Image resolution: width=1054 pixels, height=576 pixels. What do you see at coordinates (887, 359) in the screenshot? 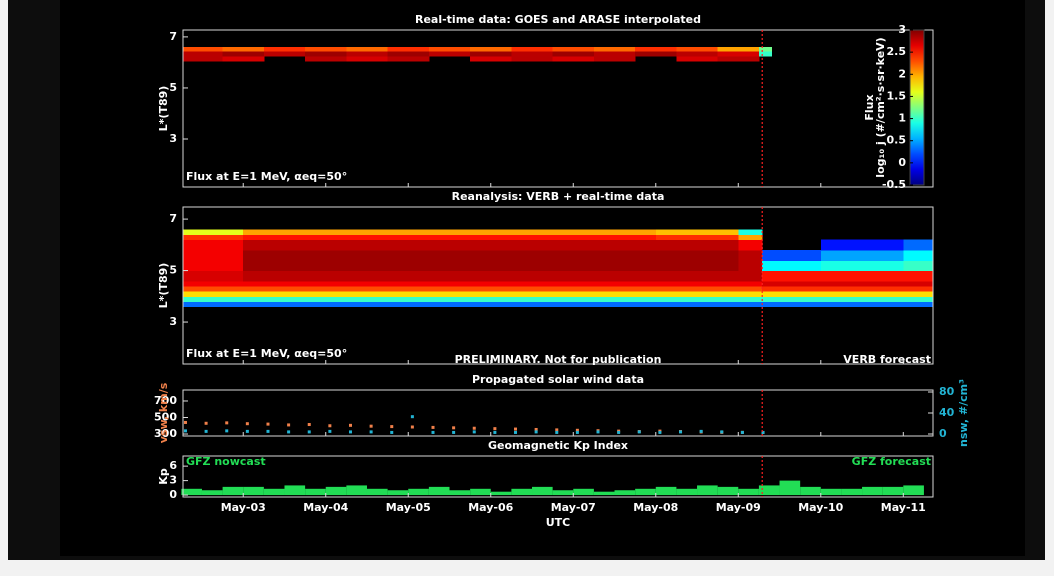
I see `annotation: VERB forecast` at bounding box center [887, 359].